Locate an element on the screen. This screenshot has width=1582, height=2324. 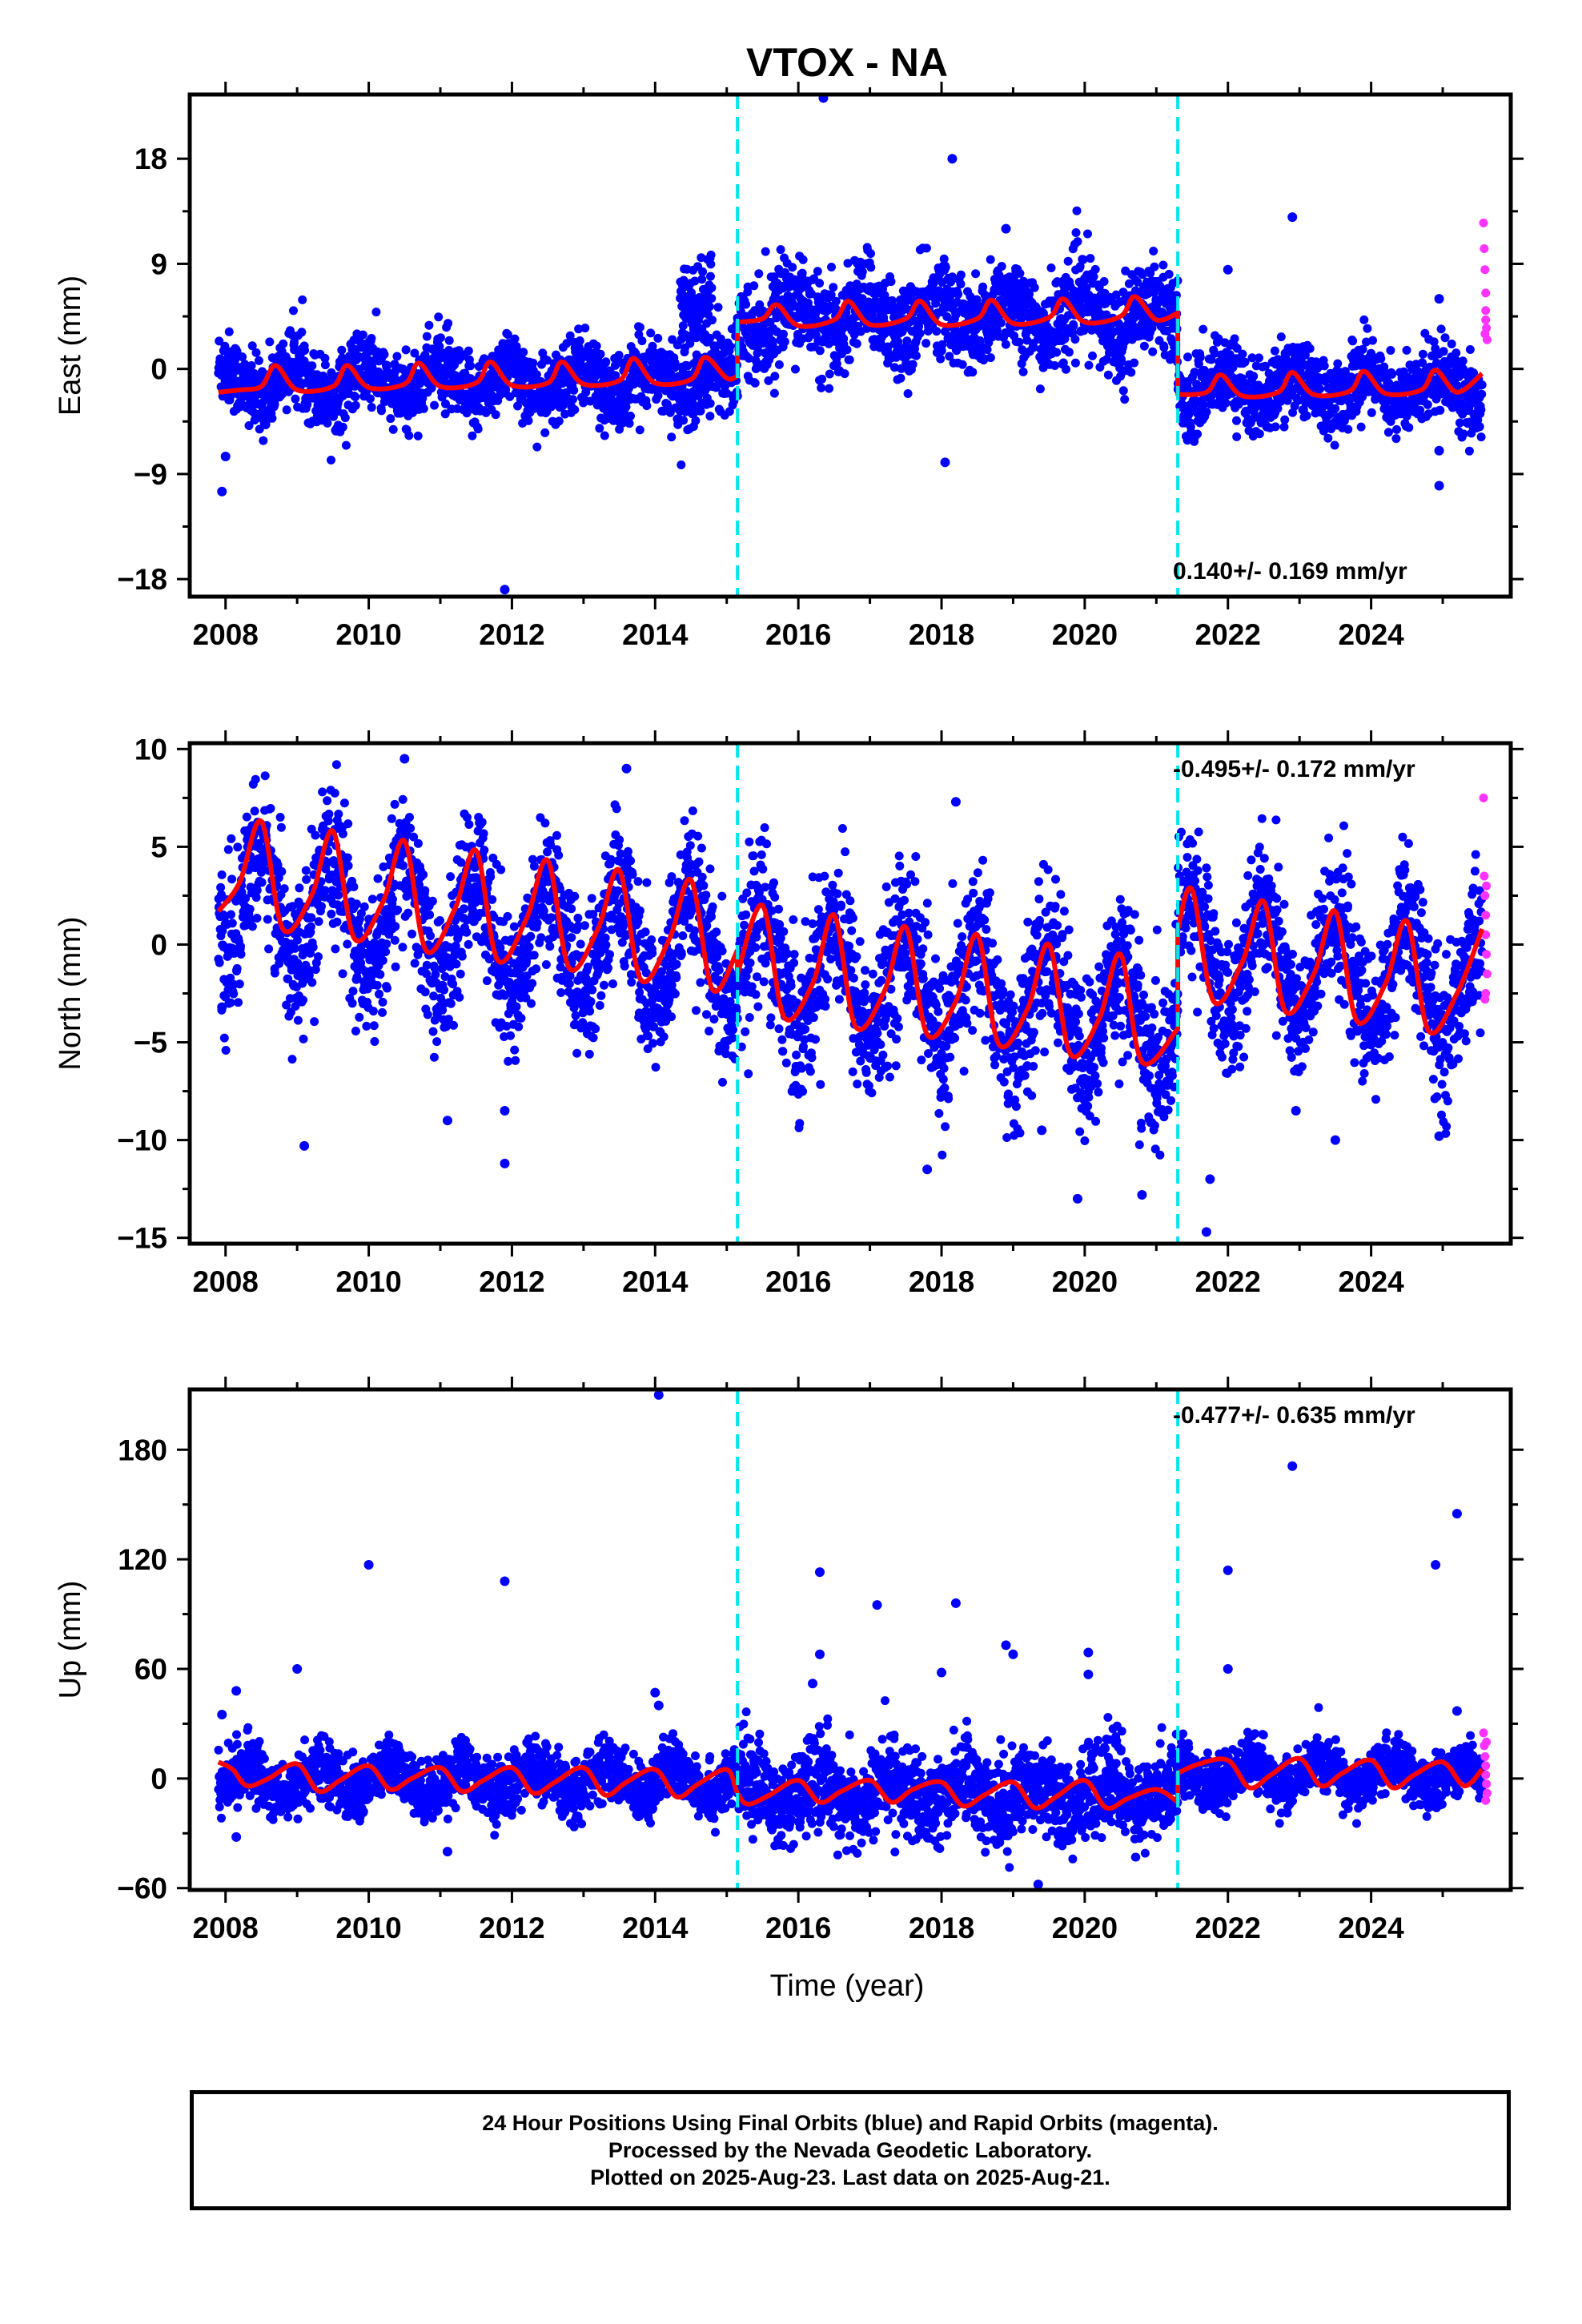
up-x-tick-label: 2008 is located at coordinates (226, 1928).